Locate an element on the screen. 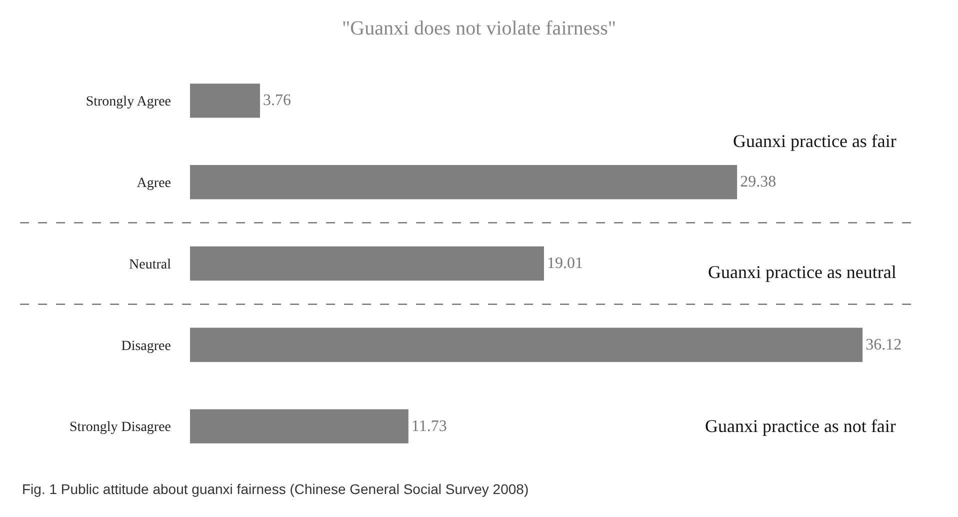  annotation: Guanxi practice as neutral is located at coordinates (802, 272).